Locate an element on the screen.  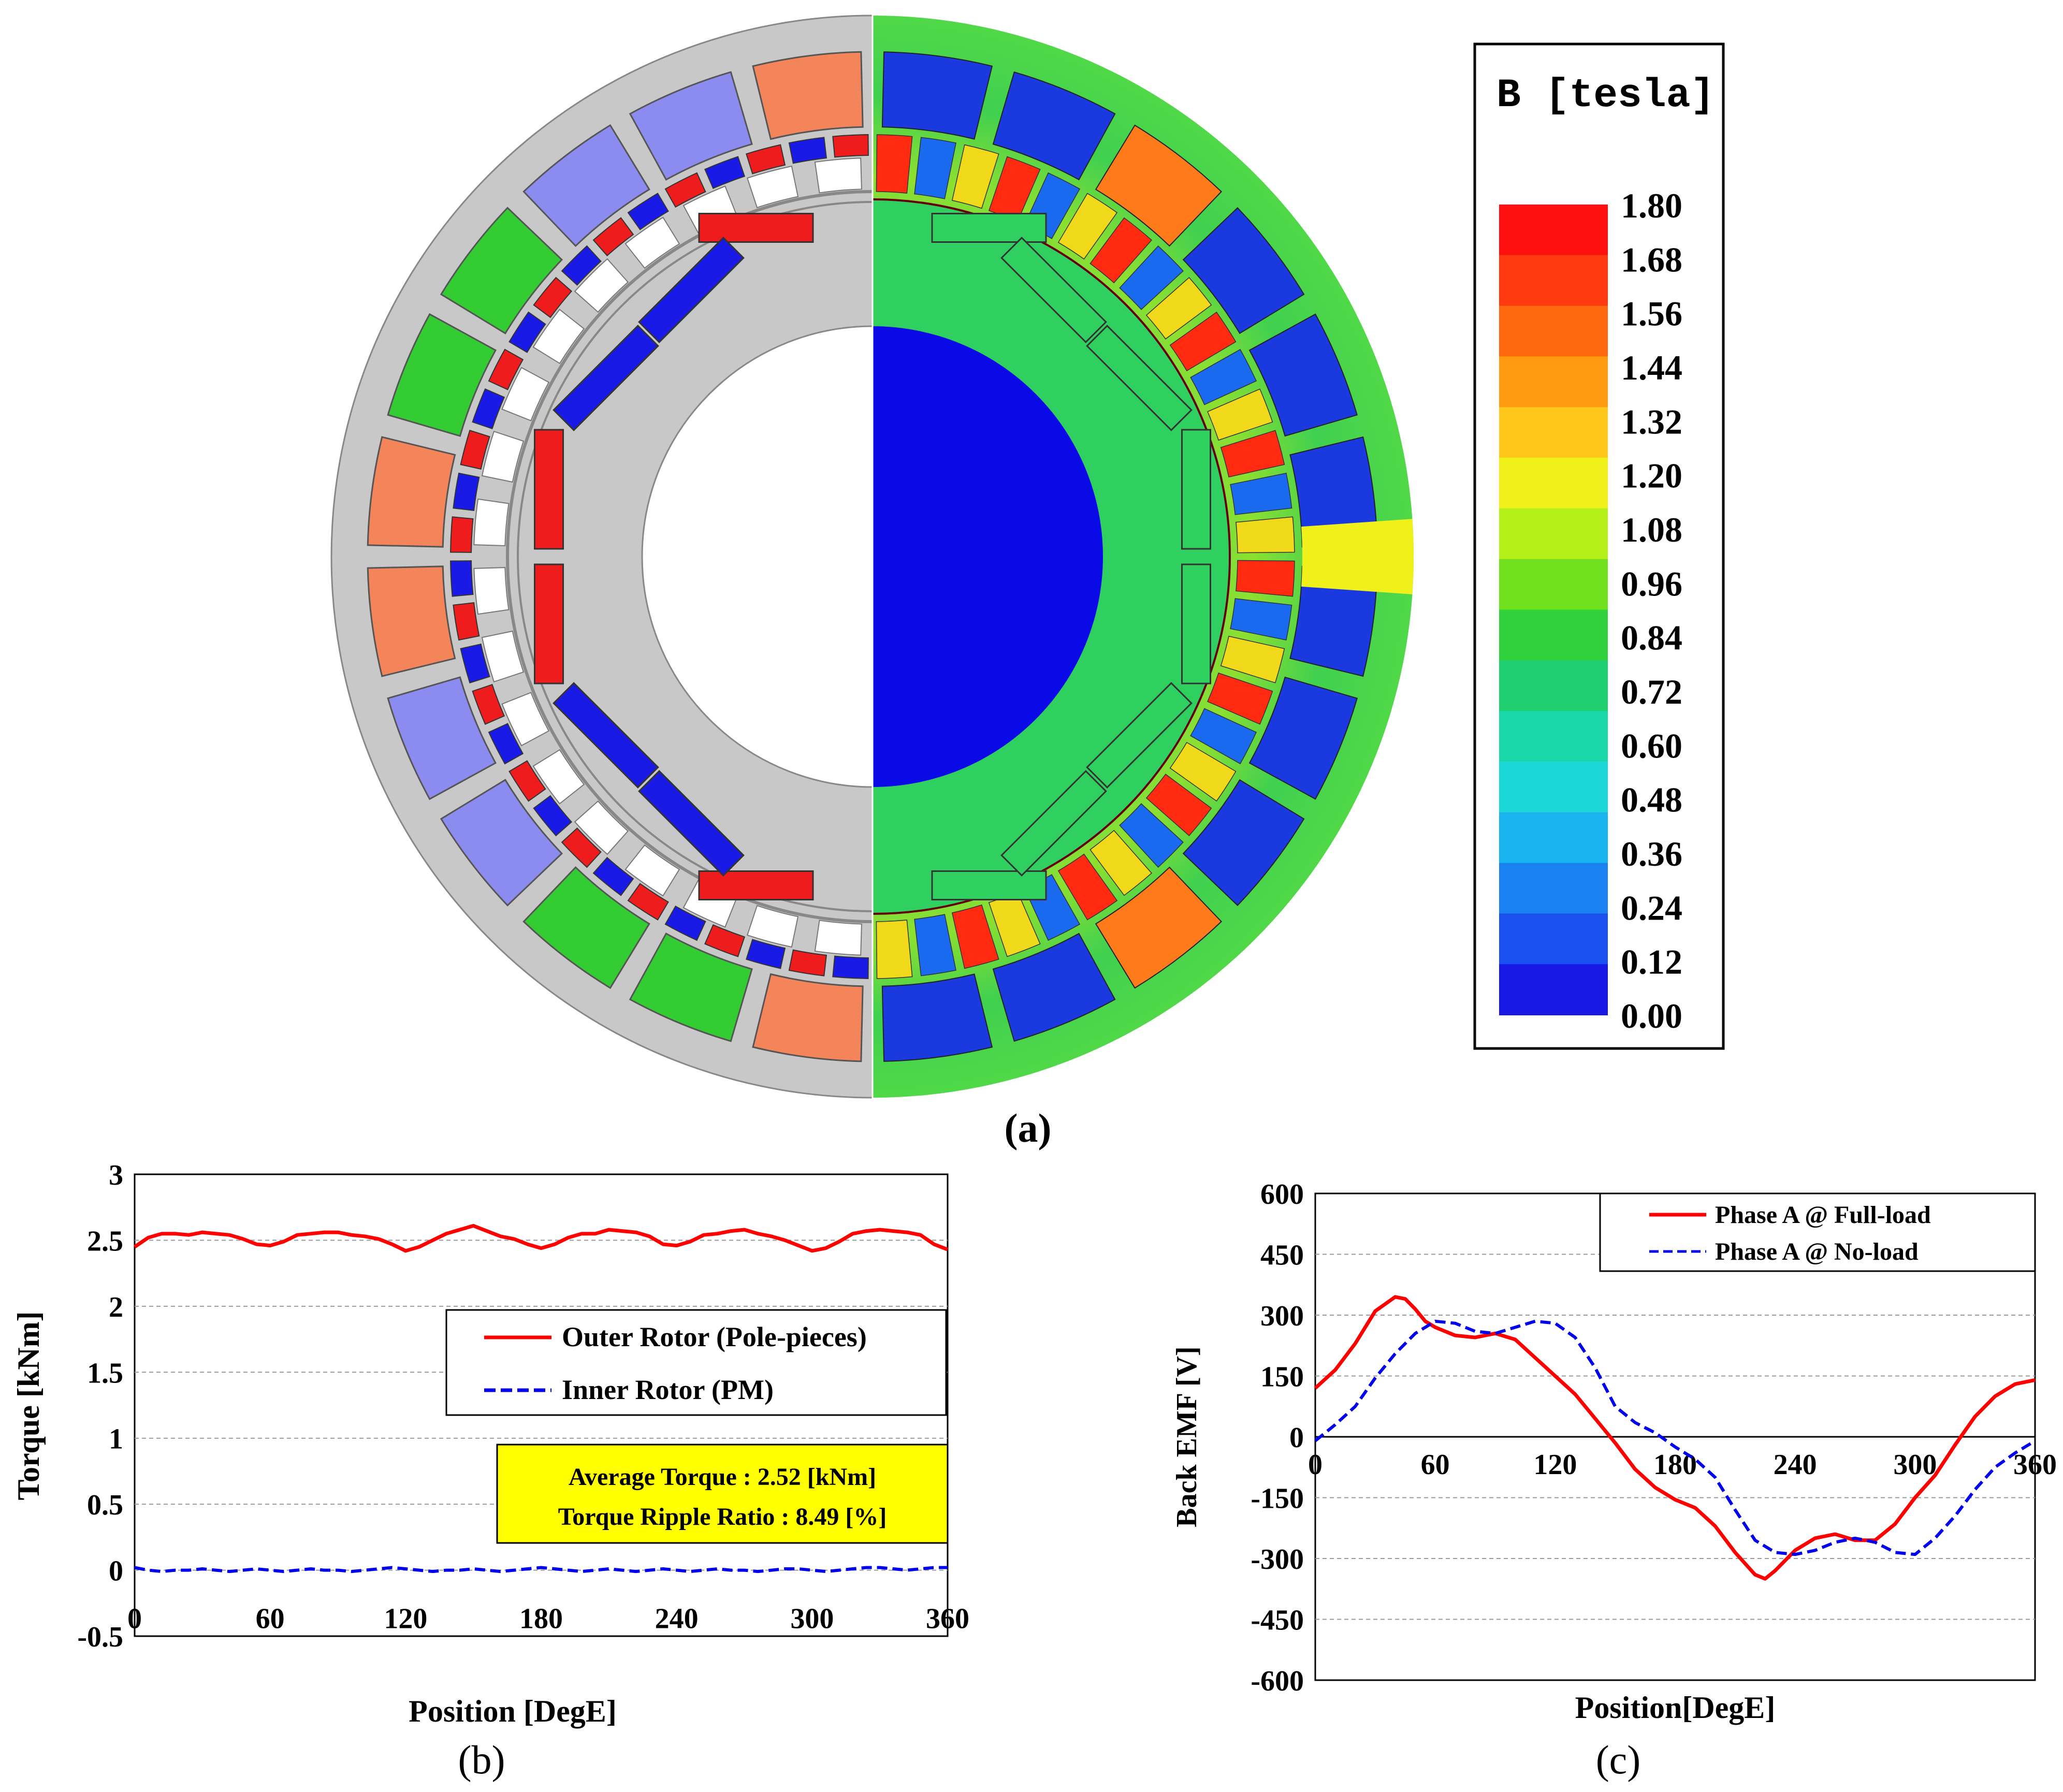
field-rotor-magnets is located at coordinates (1071, 556).